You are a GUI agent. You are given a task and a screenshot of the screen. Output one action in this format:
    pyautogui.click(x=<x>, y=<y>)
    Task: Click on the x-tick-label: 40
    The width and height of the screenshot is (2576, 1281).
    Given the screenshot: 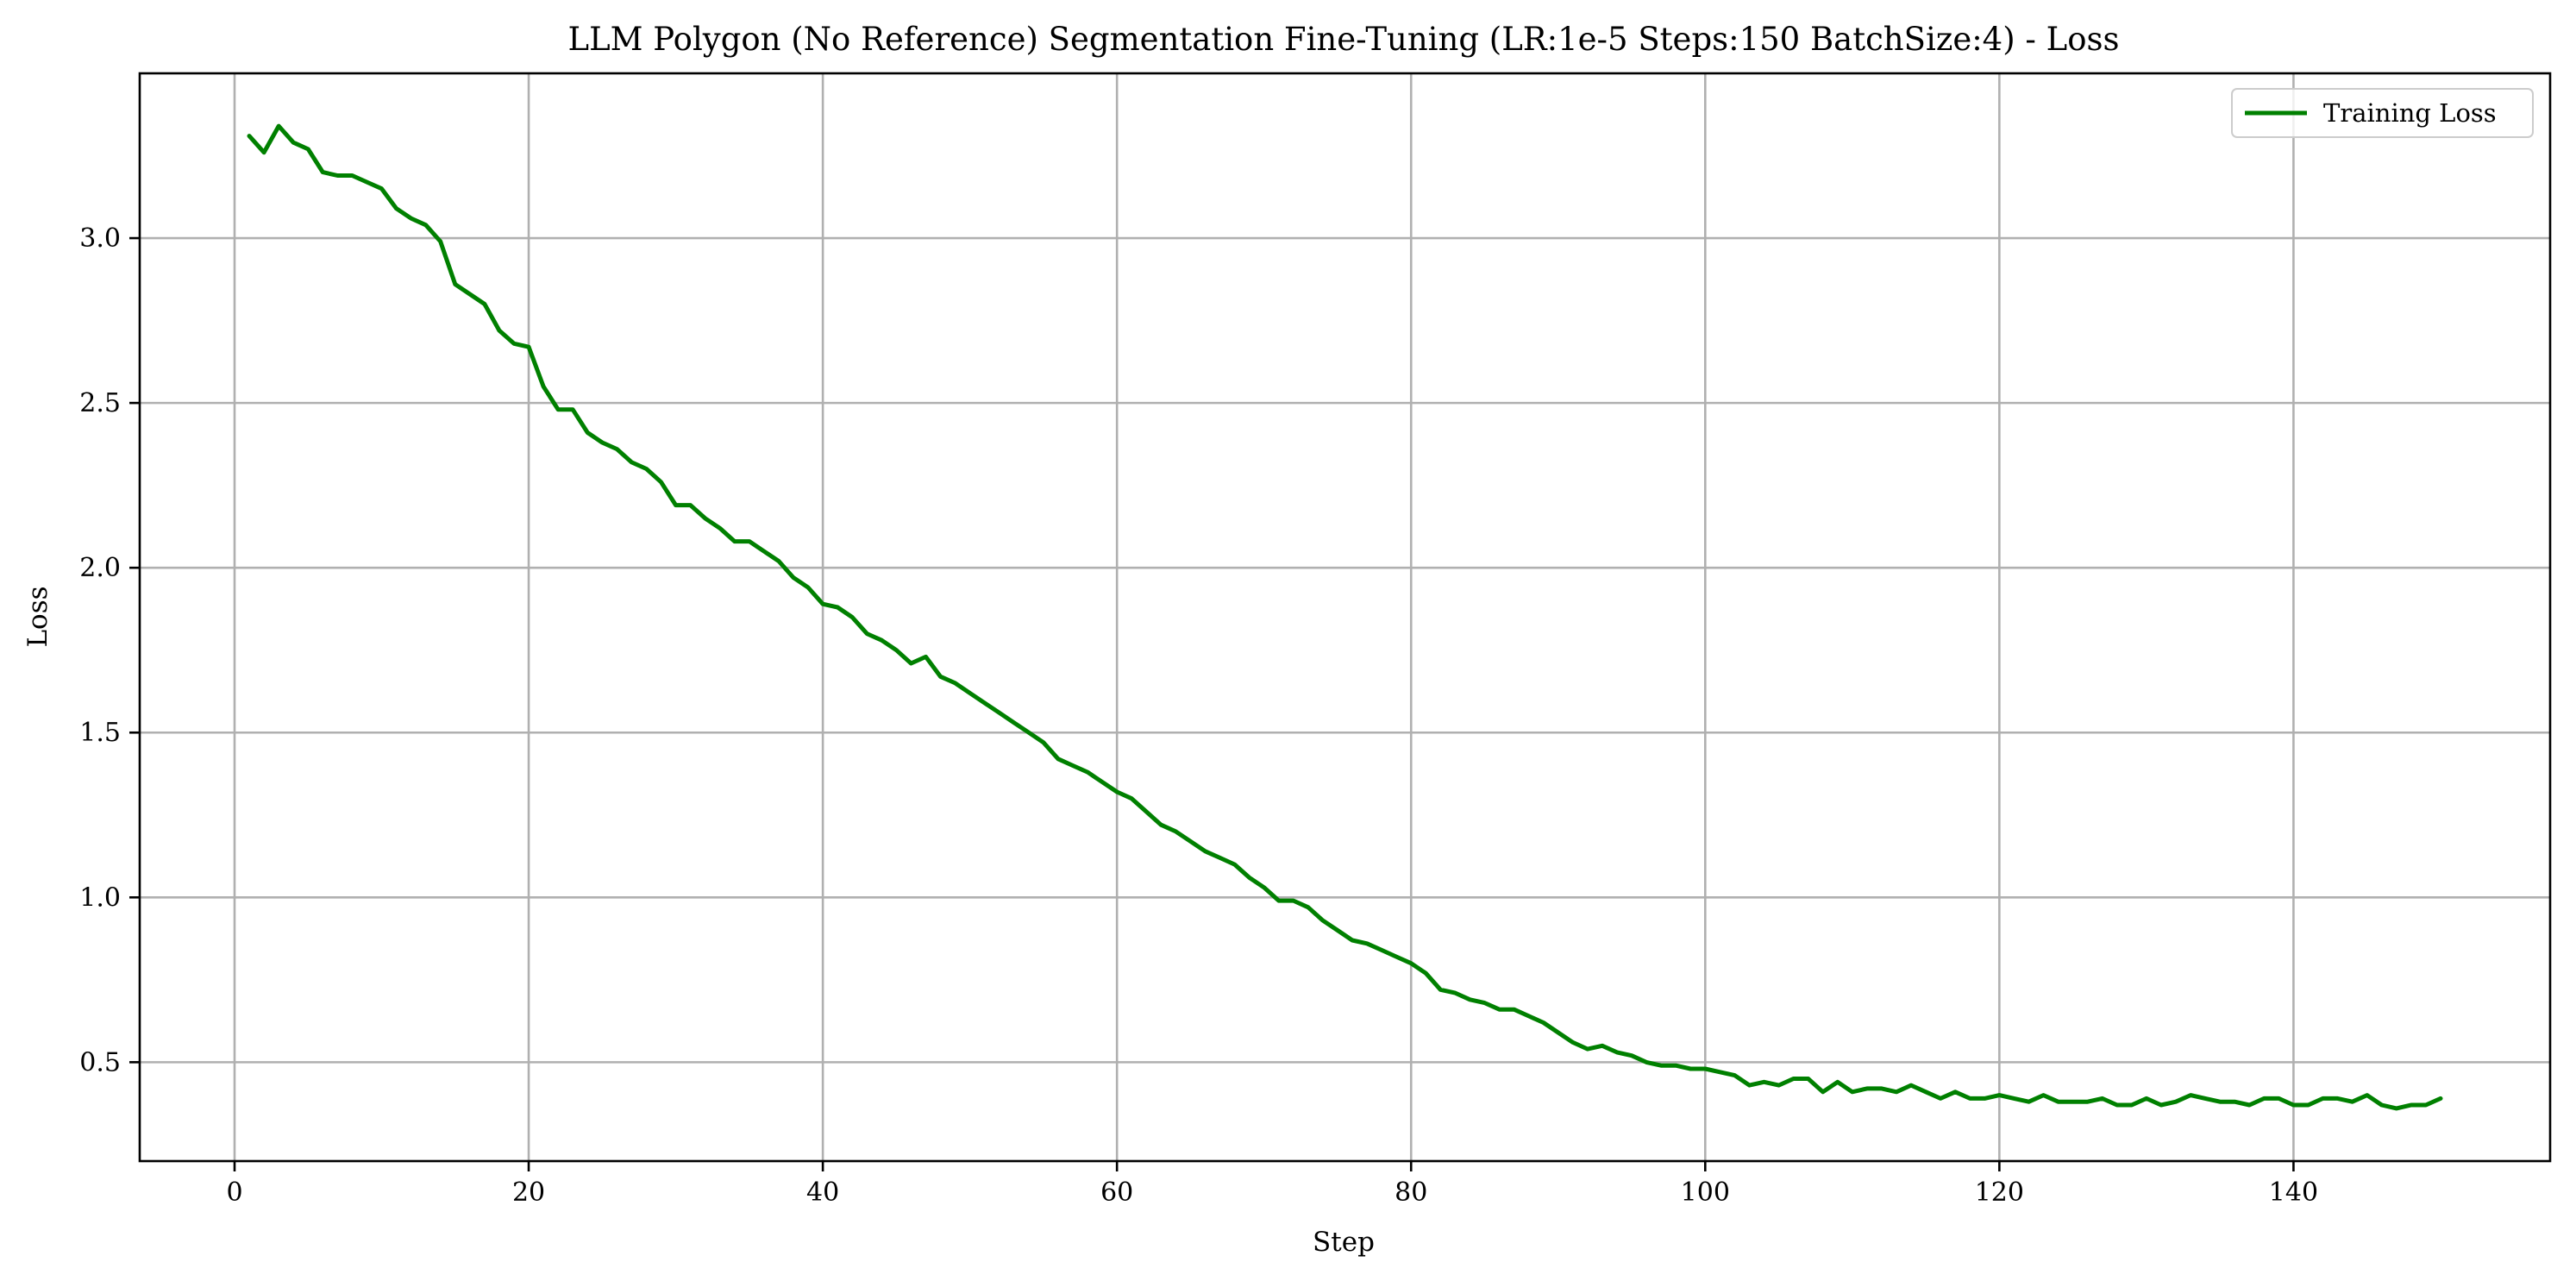 What is the action you would take?
    pyautogui.click(x=822, y=1192)
    